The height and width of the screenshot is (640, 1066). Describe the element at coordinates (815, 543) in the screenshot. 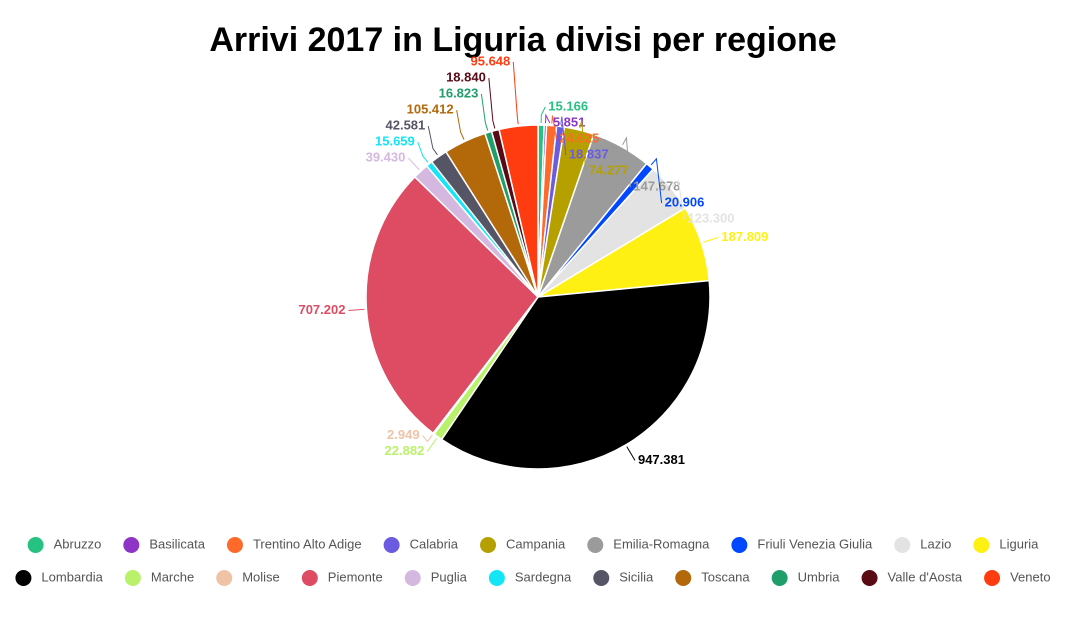

I see `legend-label: Friuli Venezia Giulia` at that location.